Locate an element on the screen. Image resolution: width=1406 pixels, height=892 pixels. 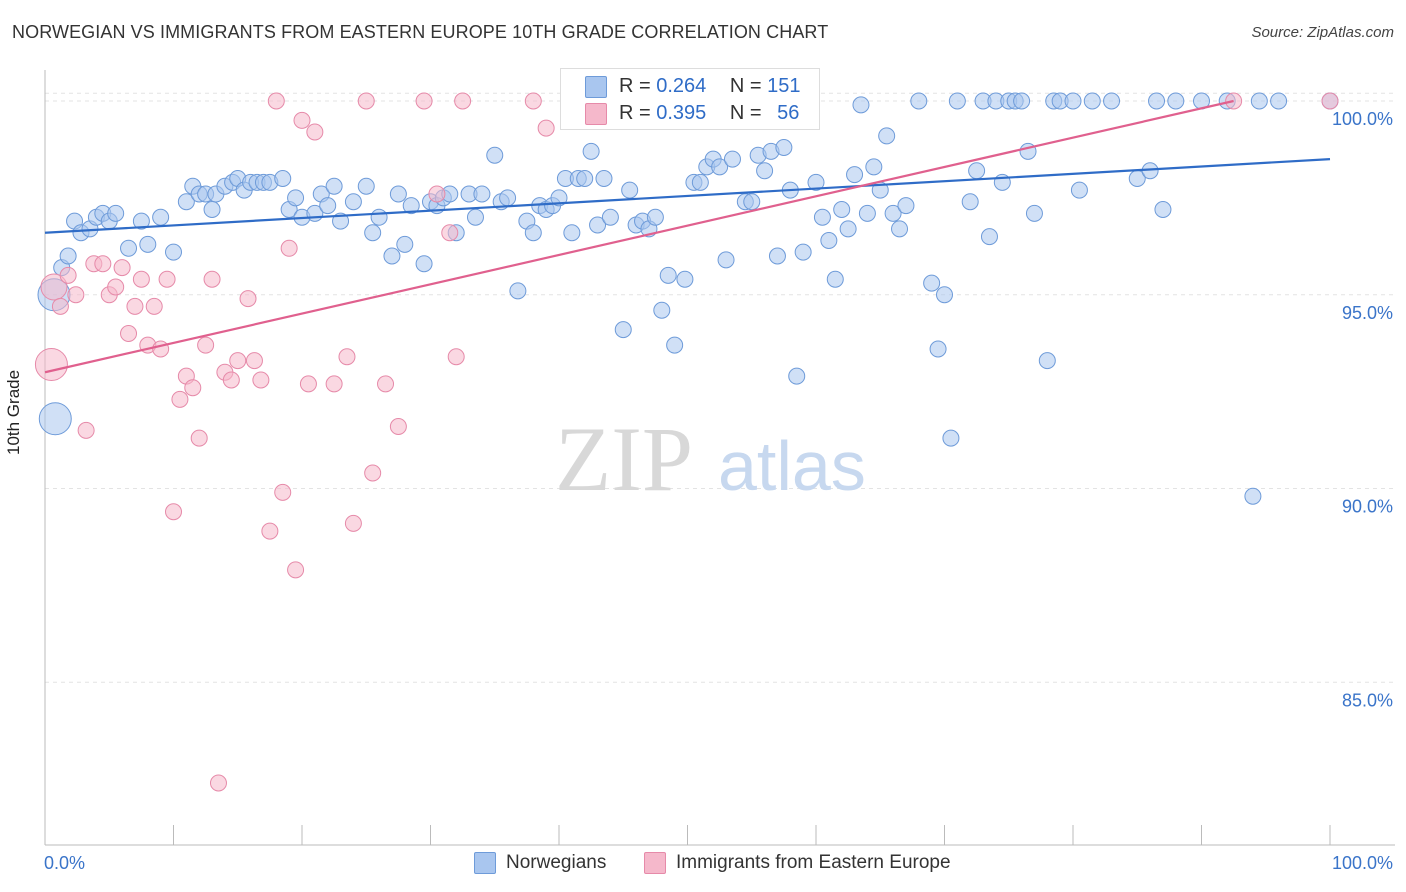
norwegians-swatch is located at coordinates (596, 86).